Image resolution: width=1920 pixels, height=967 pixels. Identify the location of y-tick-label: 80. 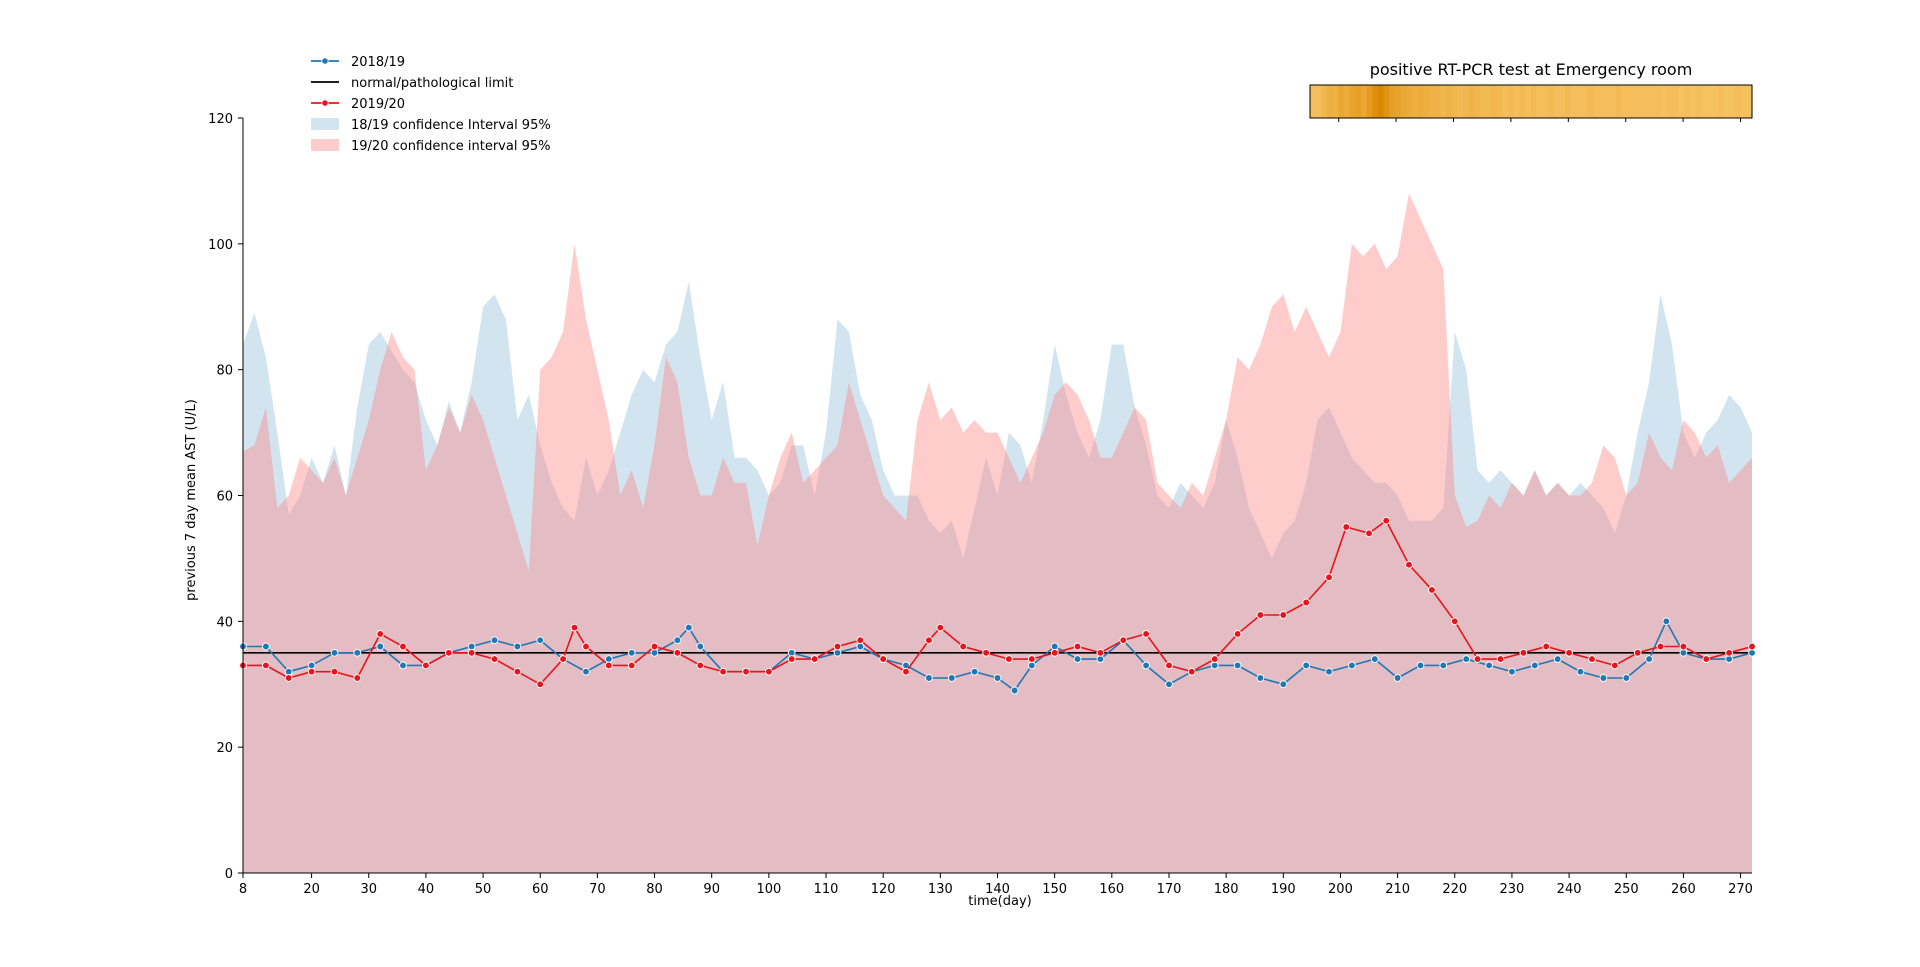
(224, 371).